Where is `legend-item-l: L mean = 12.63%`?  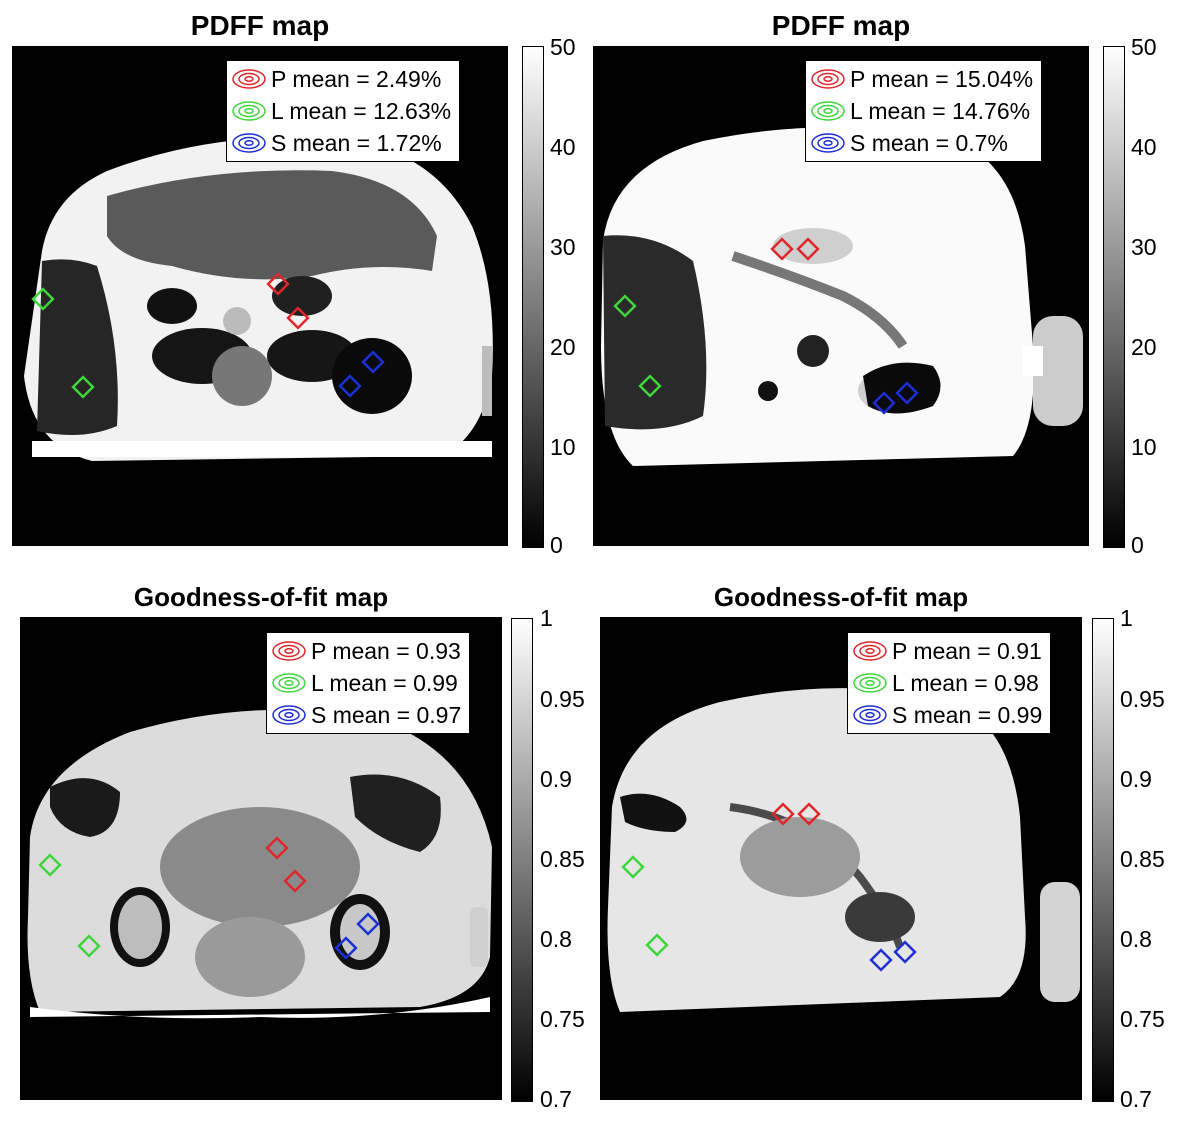
legend-item-l: L mean = 12.63% is located at coordinates (341, 111).